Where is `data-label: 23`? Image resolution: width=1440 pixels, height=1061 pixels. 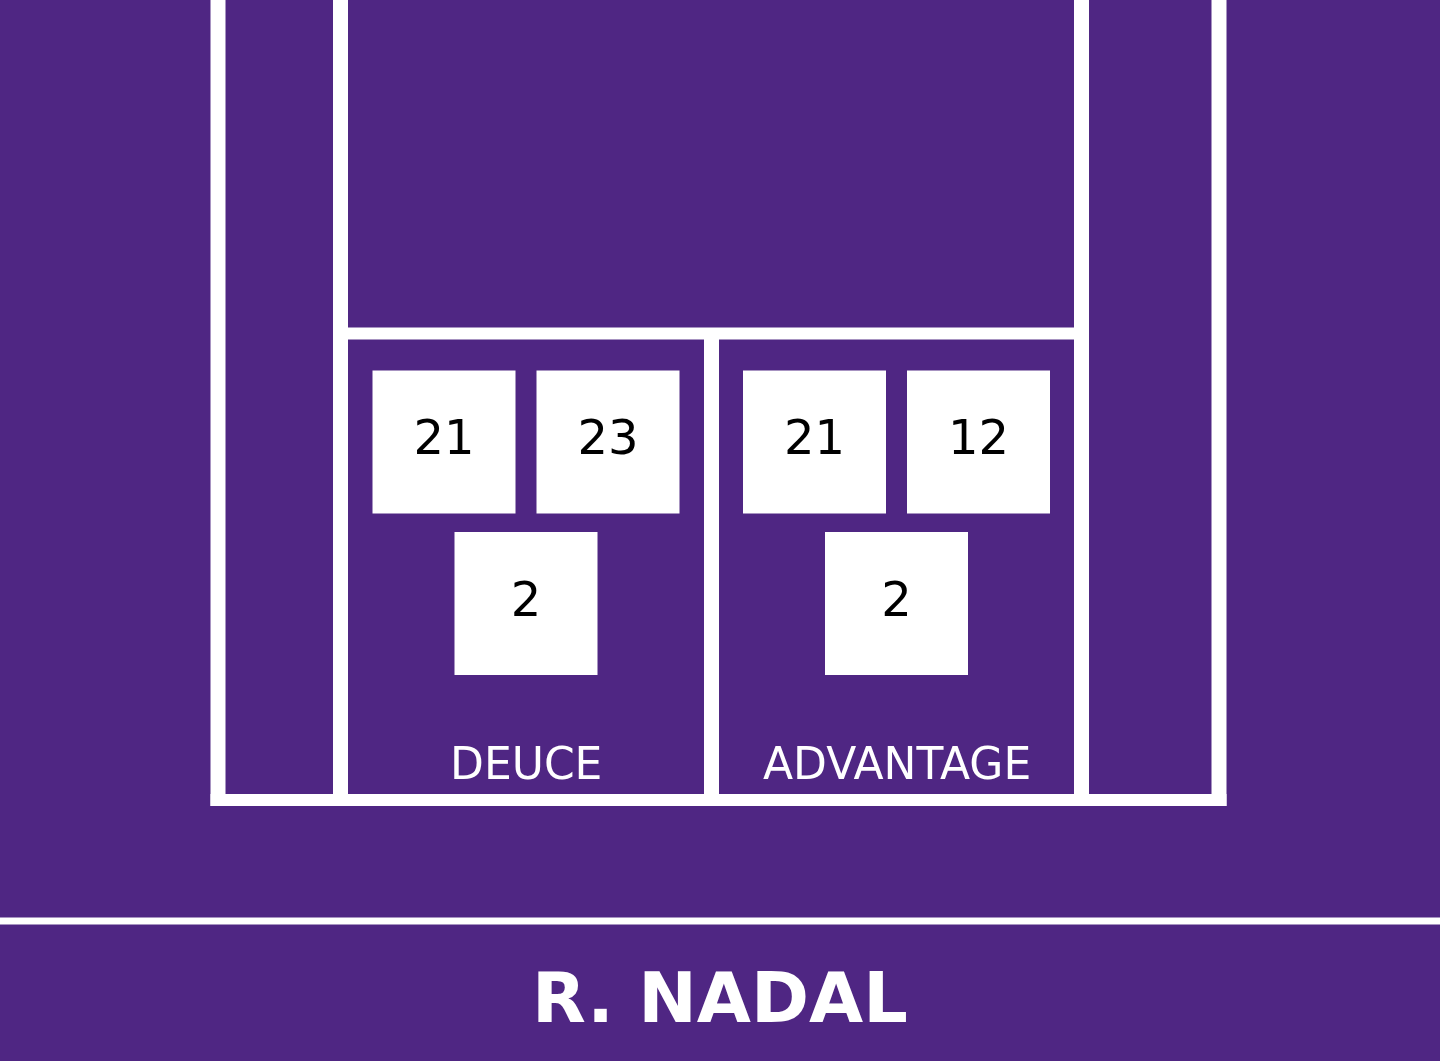
data-label: 23 is located at coordinates (608, 437).